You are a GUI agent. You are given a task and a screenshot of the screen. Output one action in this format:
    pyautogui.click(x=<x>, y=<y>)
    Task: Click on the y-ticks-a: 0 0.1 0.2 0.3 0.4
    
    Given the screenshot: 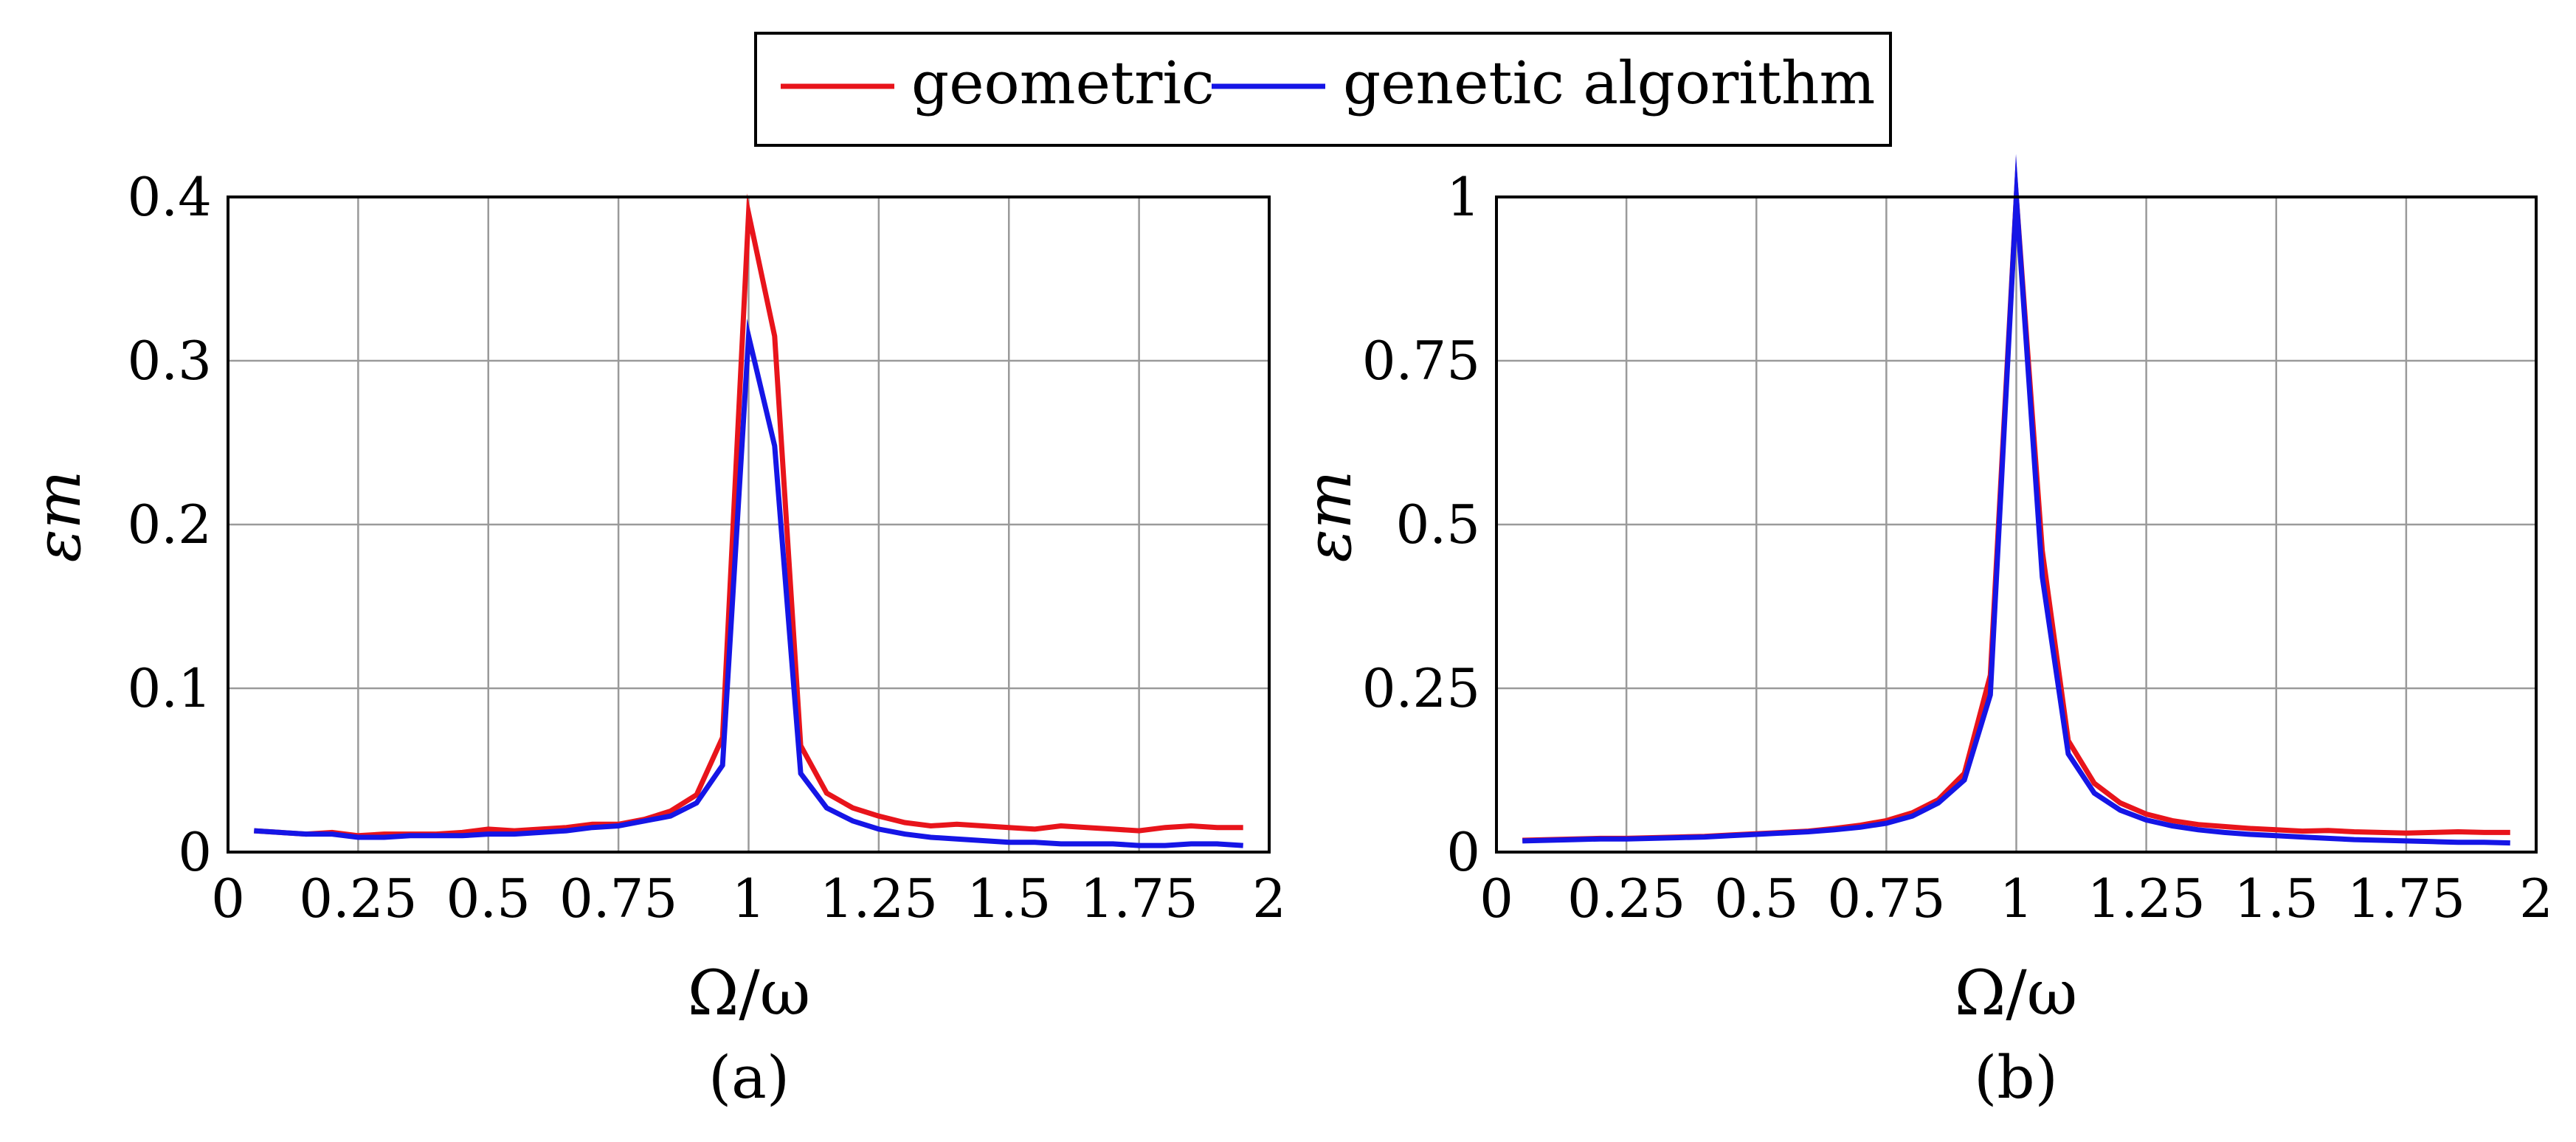 What is the action you would take?
    pyautogui.click(x=170, y=525)
    